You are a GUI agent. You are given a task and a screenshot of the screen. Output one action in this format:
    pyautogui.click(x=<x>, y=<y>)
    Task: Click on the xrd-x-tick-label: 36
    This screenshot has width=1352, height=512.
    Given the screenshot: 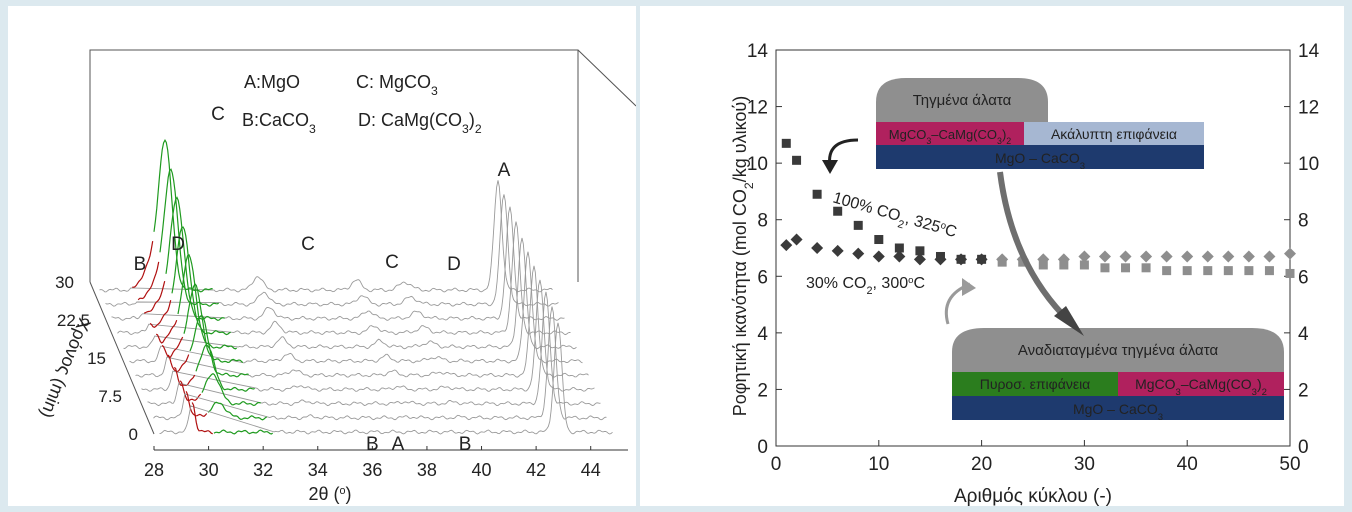 What is the action you would take?
    pyautogui.click(x=372, y=470)
    